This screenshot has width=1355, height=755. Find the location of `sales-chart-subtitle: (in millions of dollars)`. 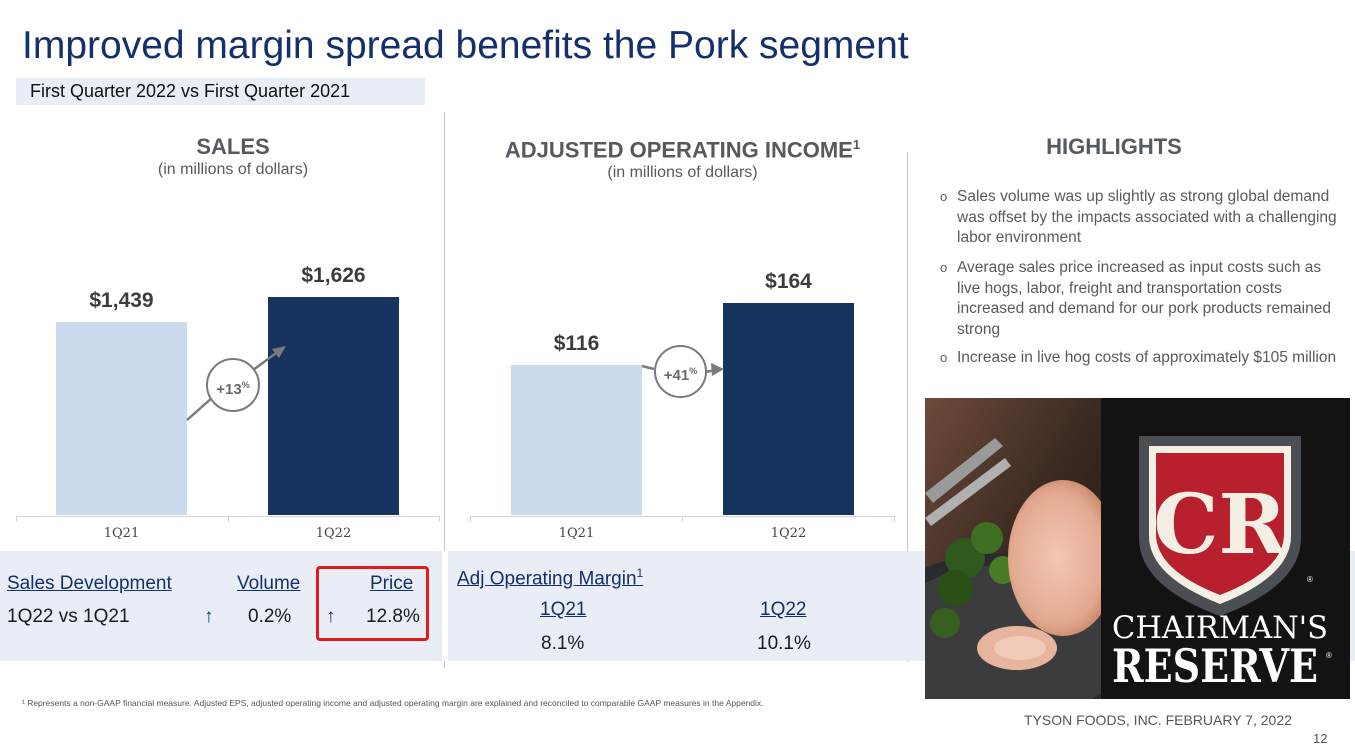

sales-chart-subtitle: (in millions of dollars) is located at coordinates (233, 169).